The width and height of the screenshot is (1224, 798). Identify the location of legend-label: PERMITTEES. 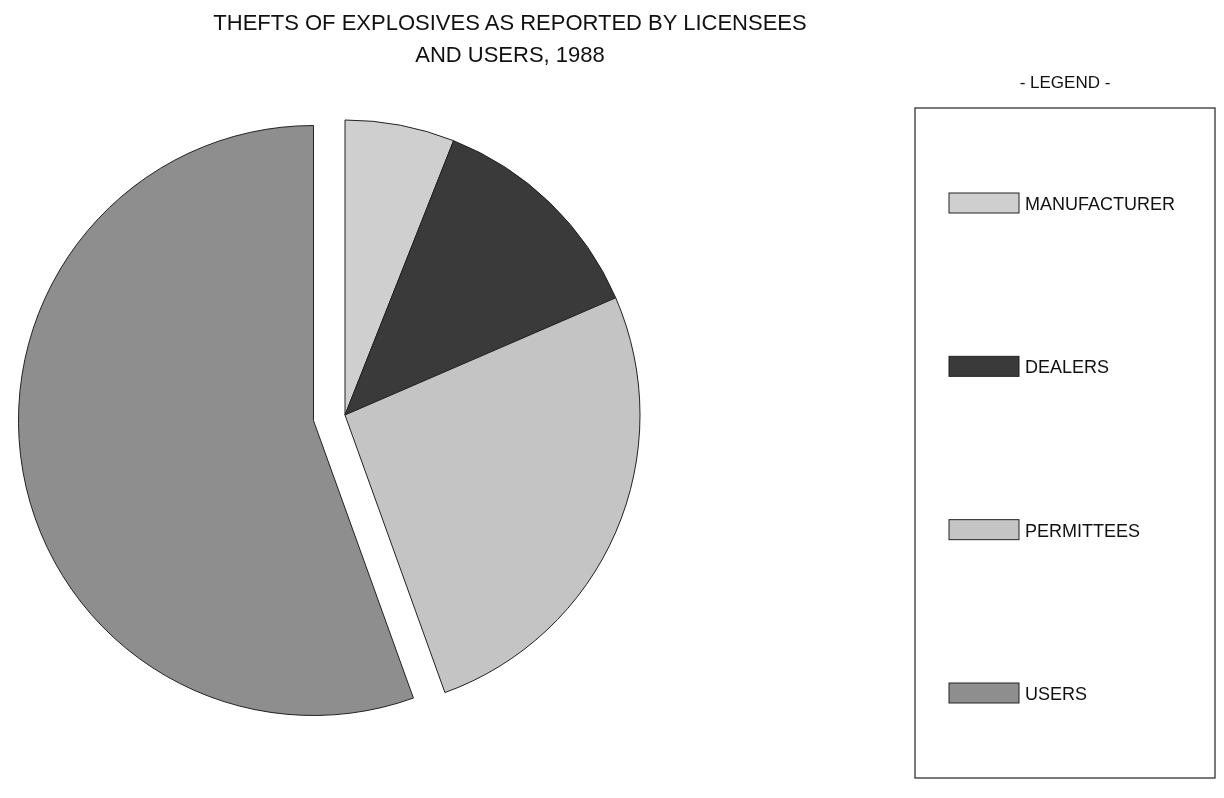
(1083, 530).